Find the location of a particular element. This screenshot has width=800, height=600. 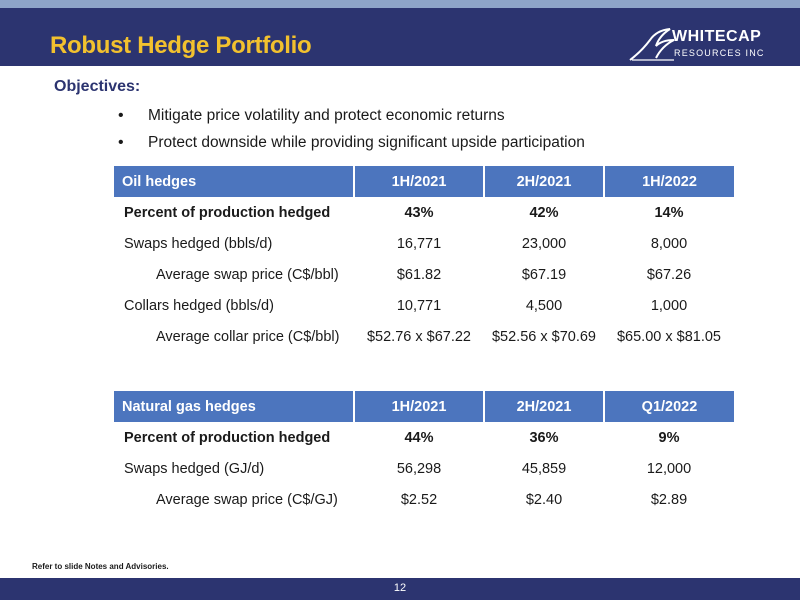

table-cell: 1,000 is located at coordinates (669, 305).